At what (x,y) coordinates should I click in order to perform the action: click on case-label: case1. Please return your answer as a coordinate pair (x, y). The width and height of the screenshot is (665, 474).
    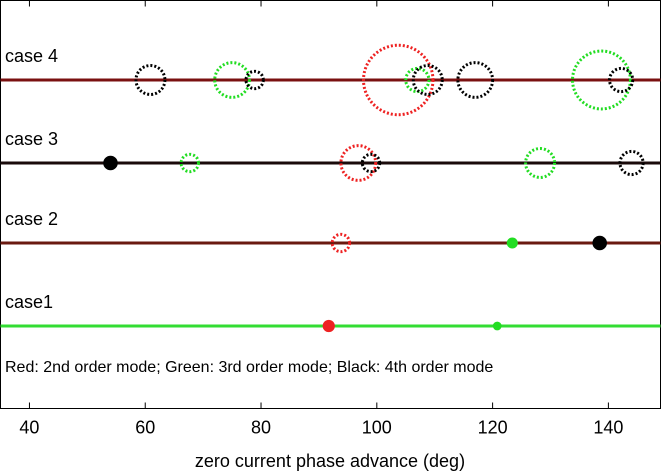
    Looking at the image, I should click on (29, 302).